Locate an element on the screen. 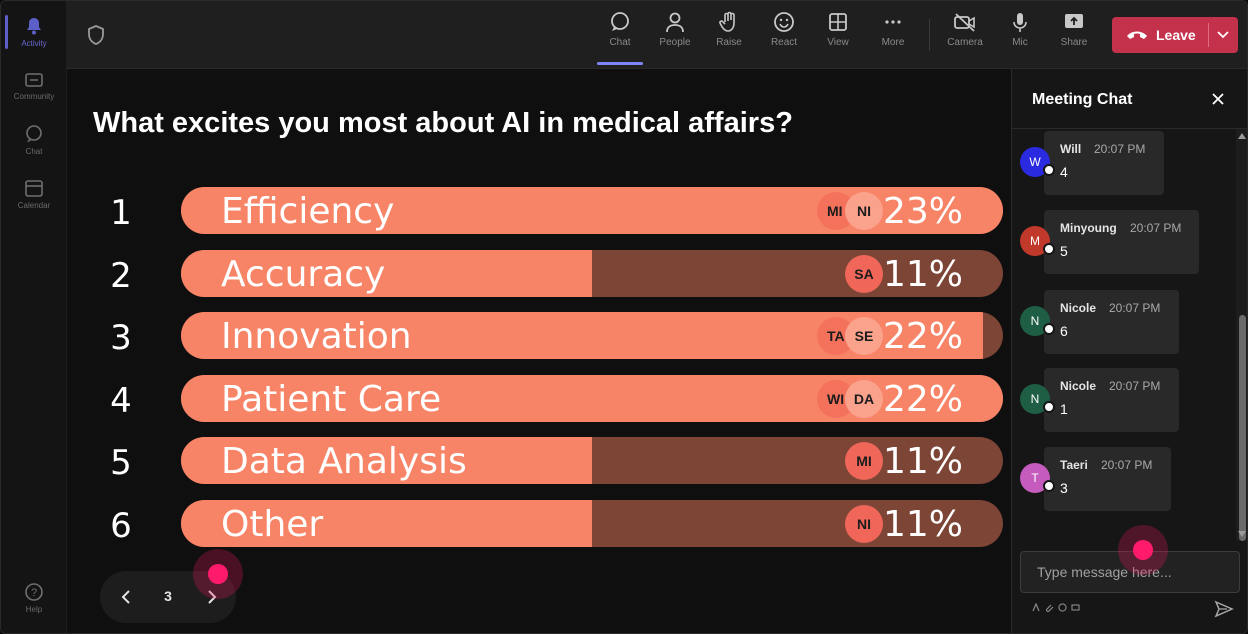 This screenshot has height=634, width=1248. message-bubble: Minyoung 20:07 PM 5 is located at coordinates (1121, 242).